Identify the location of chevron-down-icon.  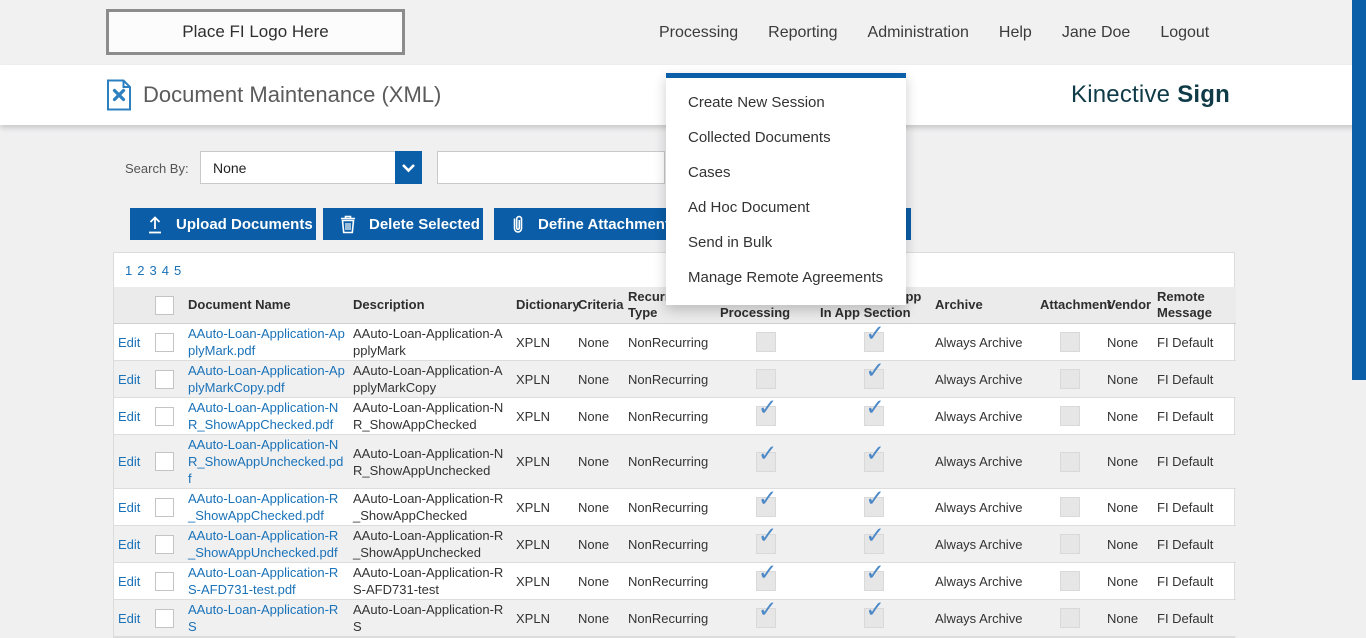
(408, 167).